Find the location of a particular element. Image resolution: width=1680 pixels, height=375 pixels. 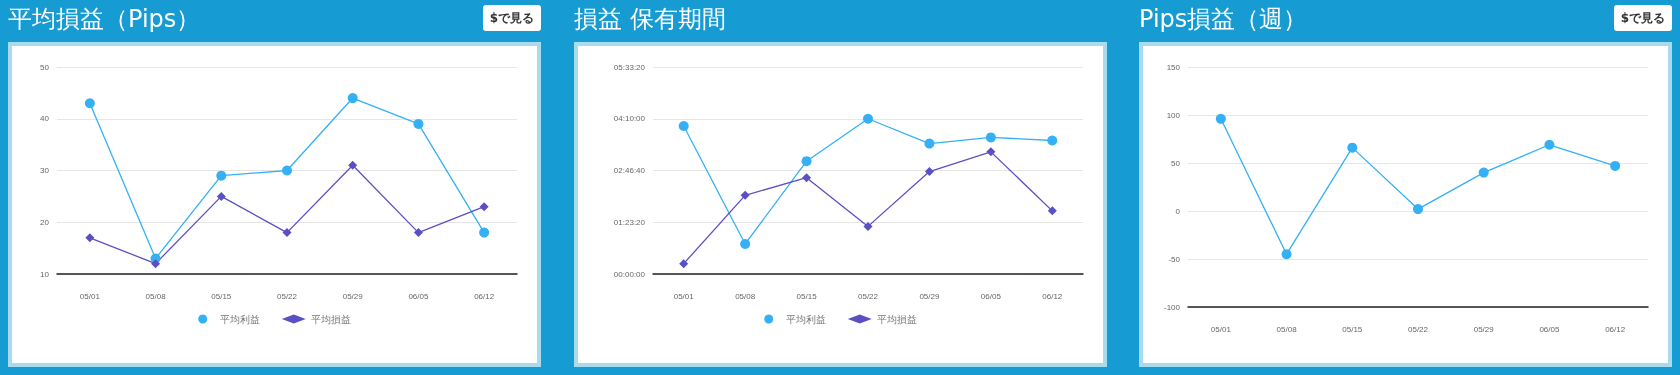

y-tick-label: 02:46:40 is located at coordinates (629, 170).